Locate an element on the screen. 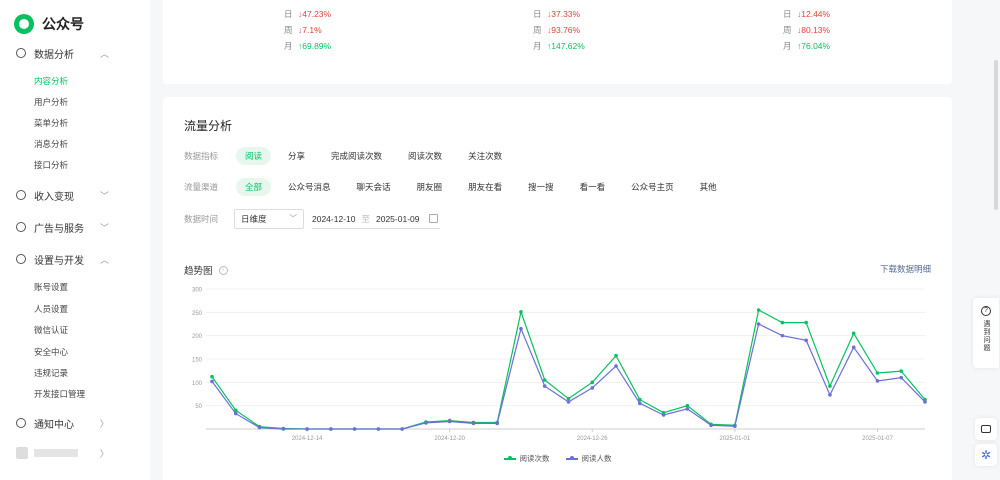 This screenshot has width=1000, height=480. stat-col3-month: 月 ↑76.04% is located at coordinates (807, 46).